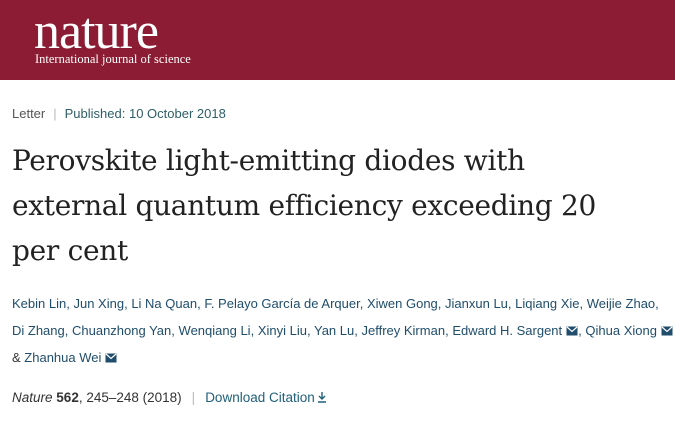 Image resolution: width=675 pixels, height=427 pixels. What do you see at coordinates (130, 397) in the screenshot?
I see `pages: , 245–248 (2018)` at bounding box center [130, 397].